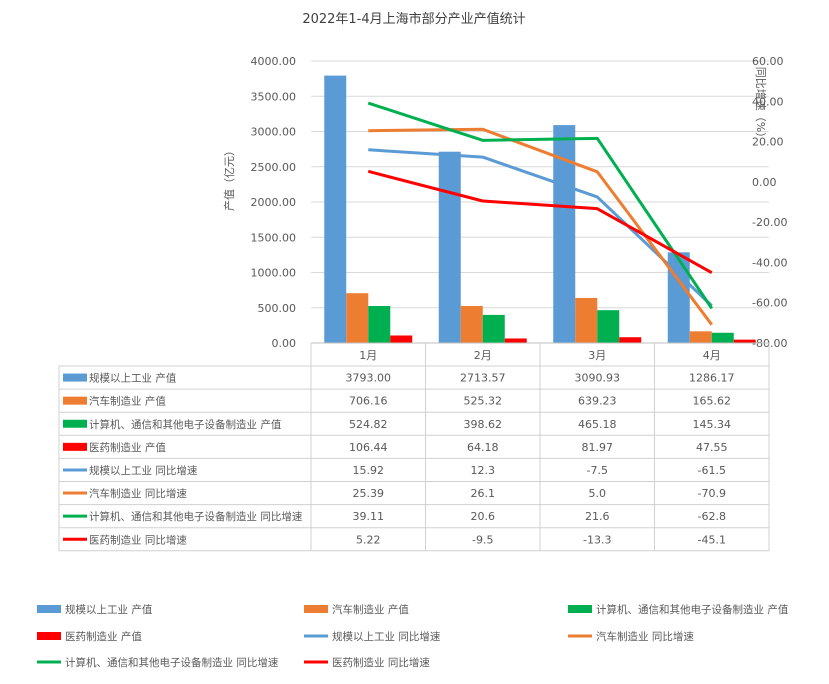  I want to click on y-tick-label: 0.00, so click(284, 343).